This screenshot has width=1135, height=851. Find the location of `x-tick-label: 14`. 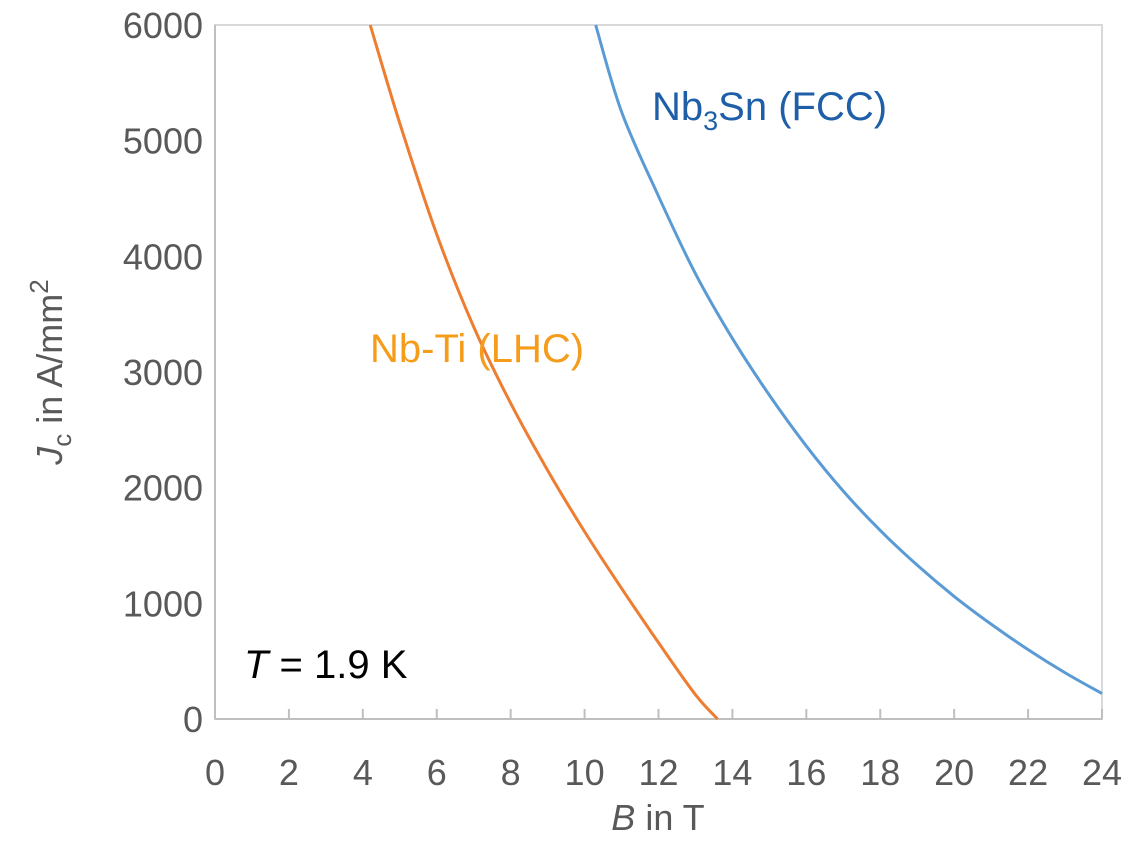

x-tick-label: 14 is located at coordinates (732, 772).